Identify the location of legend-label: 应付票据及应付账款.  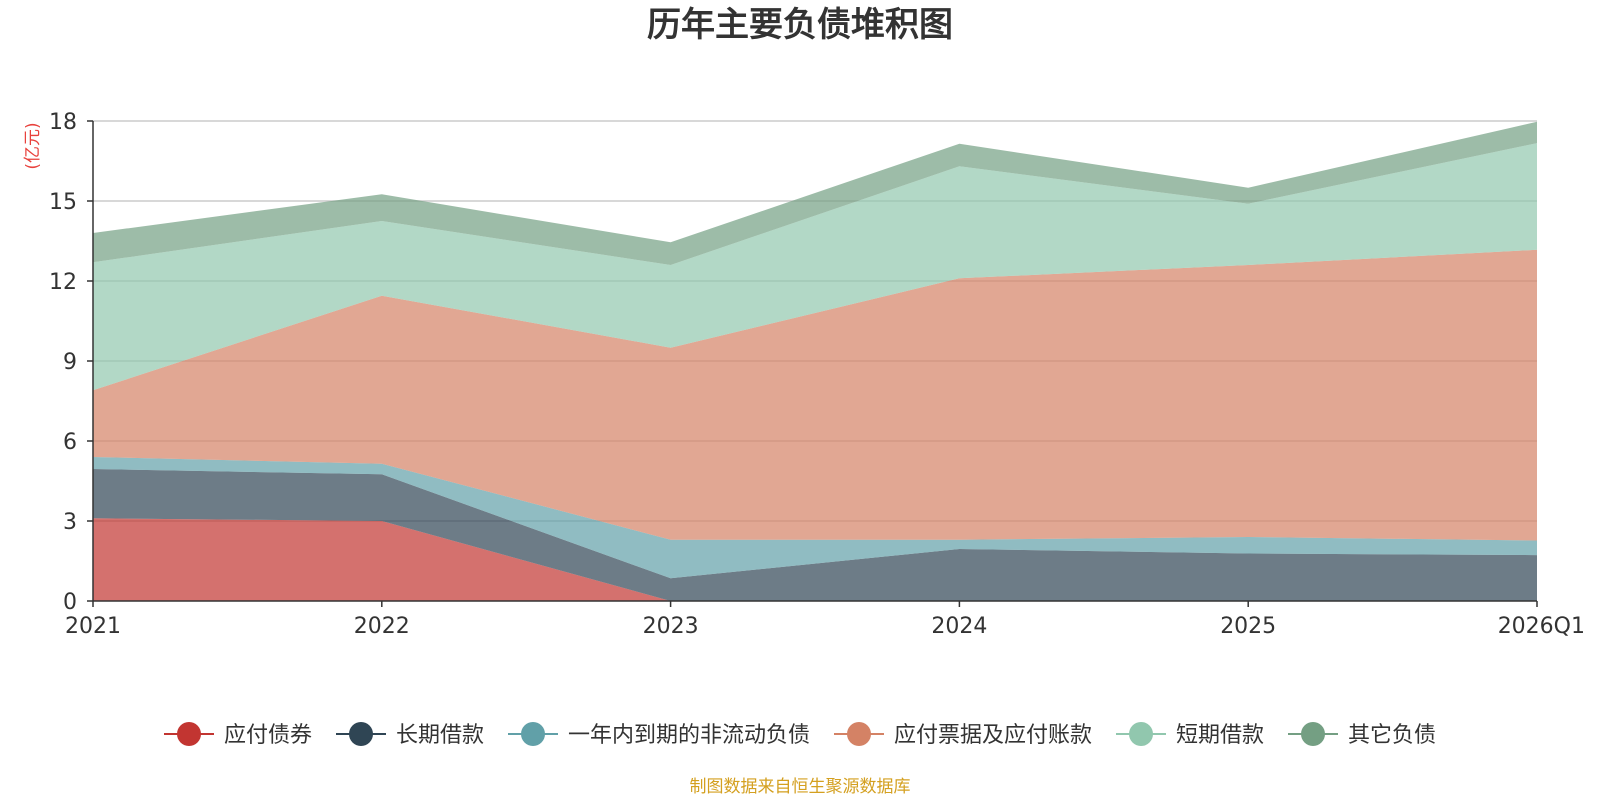
(993, 735).